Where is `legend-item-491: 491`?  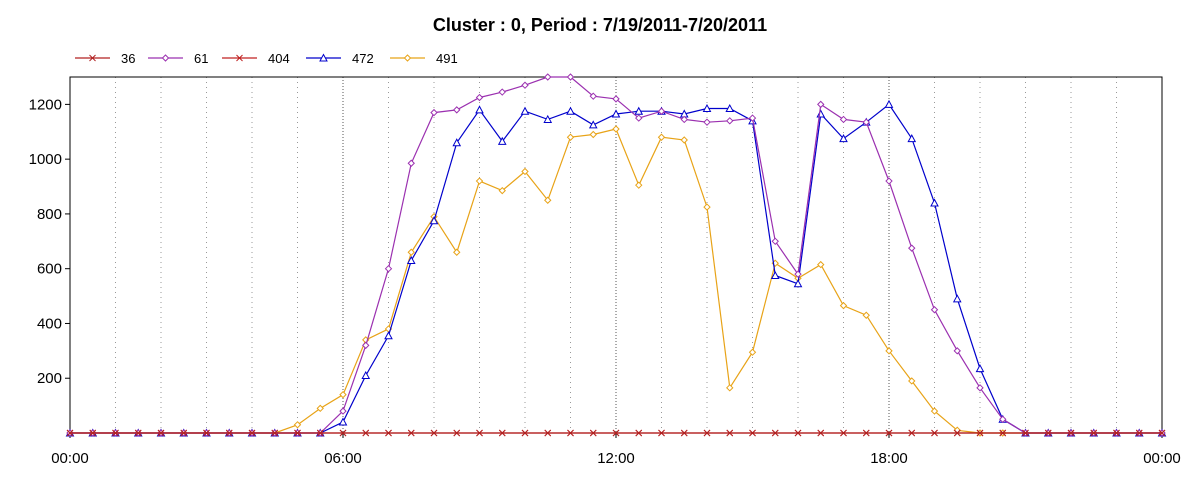 legend-item-491: 491 is located at coordinates (424, 58).